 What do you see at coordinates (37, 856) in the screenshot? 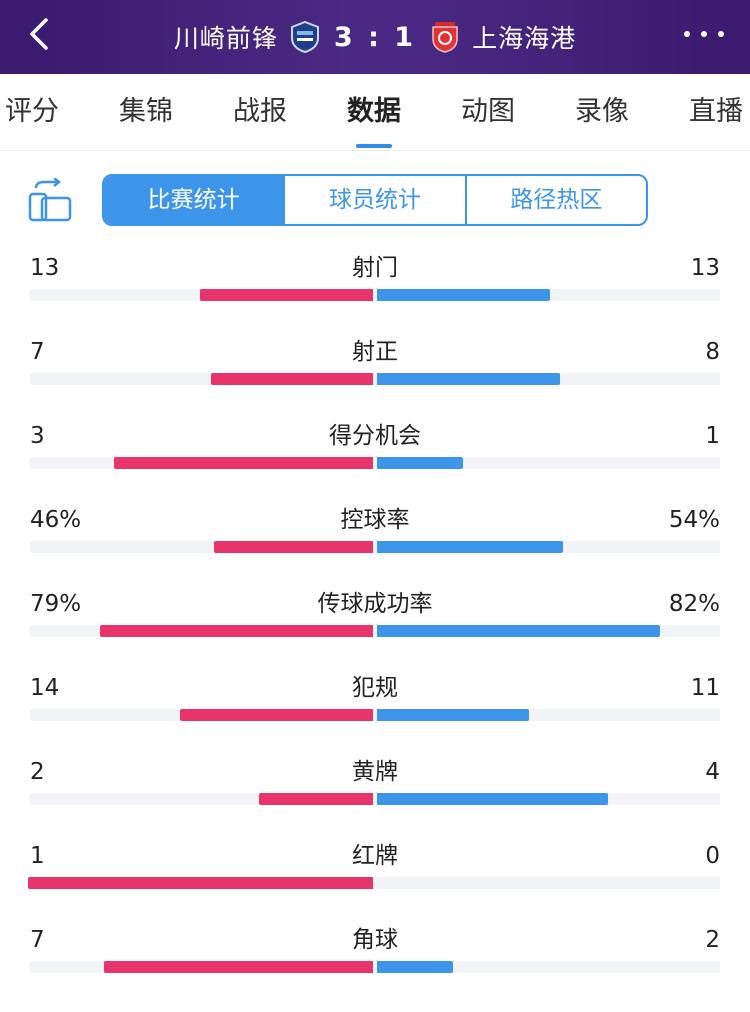
I see `home-stat-value: 1` at bounding box center [37, 856].